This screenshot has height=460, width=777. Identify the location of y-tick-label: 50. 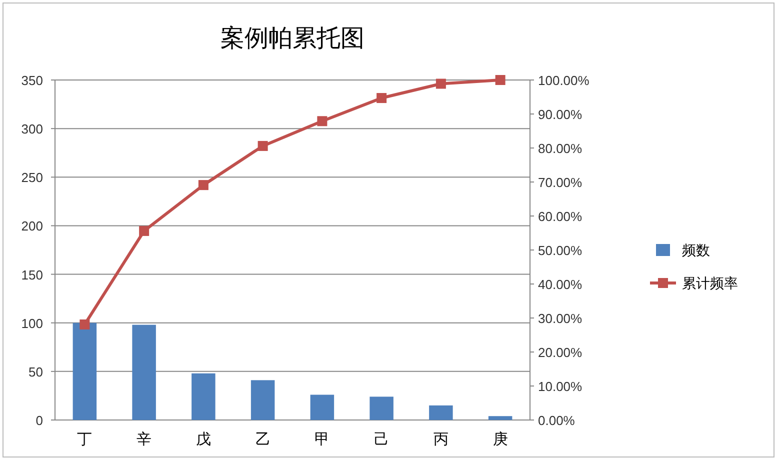
(35, 372).